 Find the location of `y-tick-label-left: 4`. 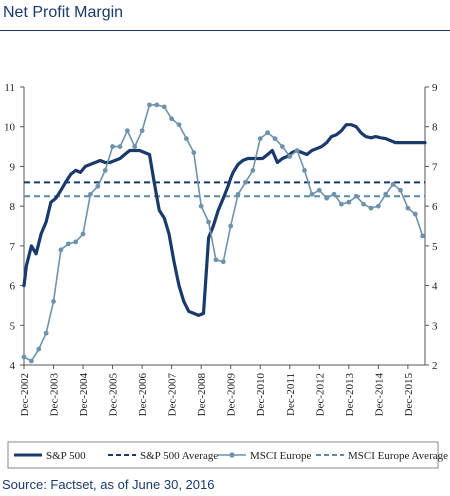

y-tick-label-left: 4 is located at coordinates (13, 366).